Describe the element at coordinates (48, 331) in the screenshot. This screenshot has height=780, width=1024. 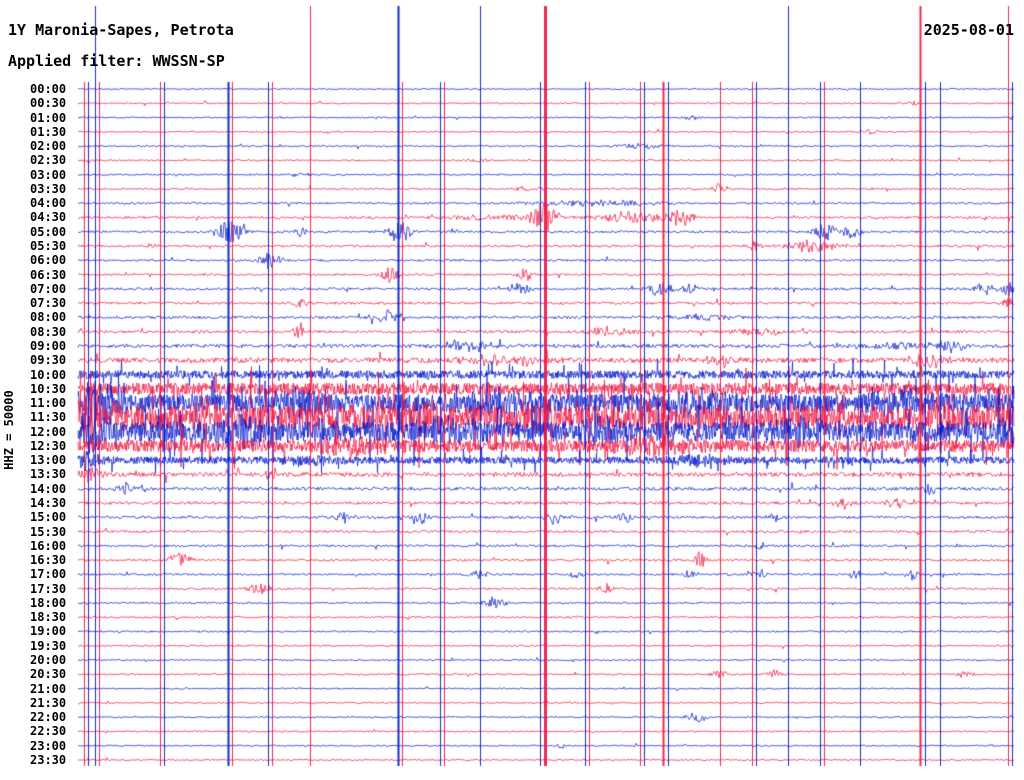
I see `time-label: 08:30` at that location.